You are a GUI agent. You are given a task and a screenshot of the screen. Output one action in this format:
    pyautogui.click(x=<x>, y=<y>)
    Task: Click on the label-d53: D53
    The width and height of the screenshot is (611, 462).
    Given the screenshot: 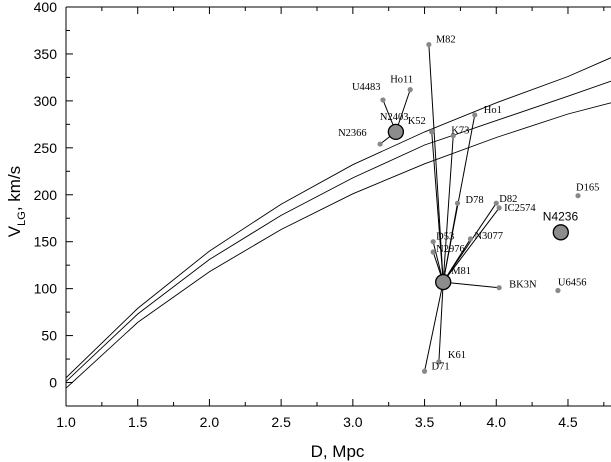 What is the action you would take?
    pyautogui.click(x=445, y=237)
    